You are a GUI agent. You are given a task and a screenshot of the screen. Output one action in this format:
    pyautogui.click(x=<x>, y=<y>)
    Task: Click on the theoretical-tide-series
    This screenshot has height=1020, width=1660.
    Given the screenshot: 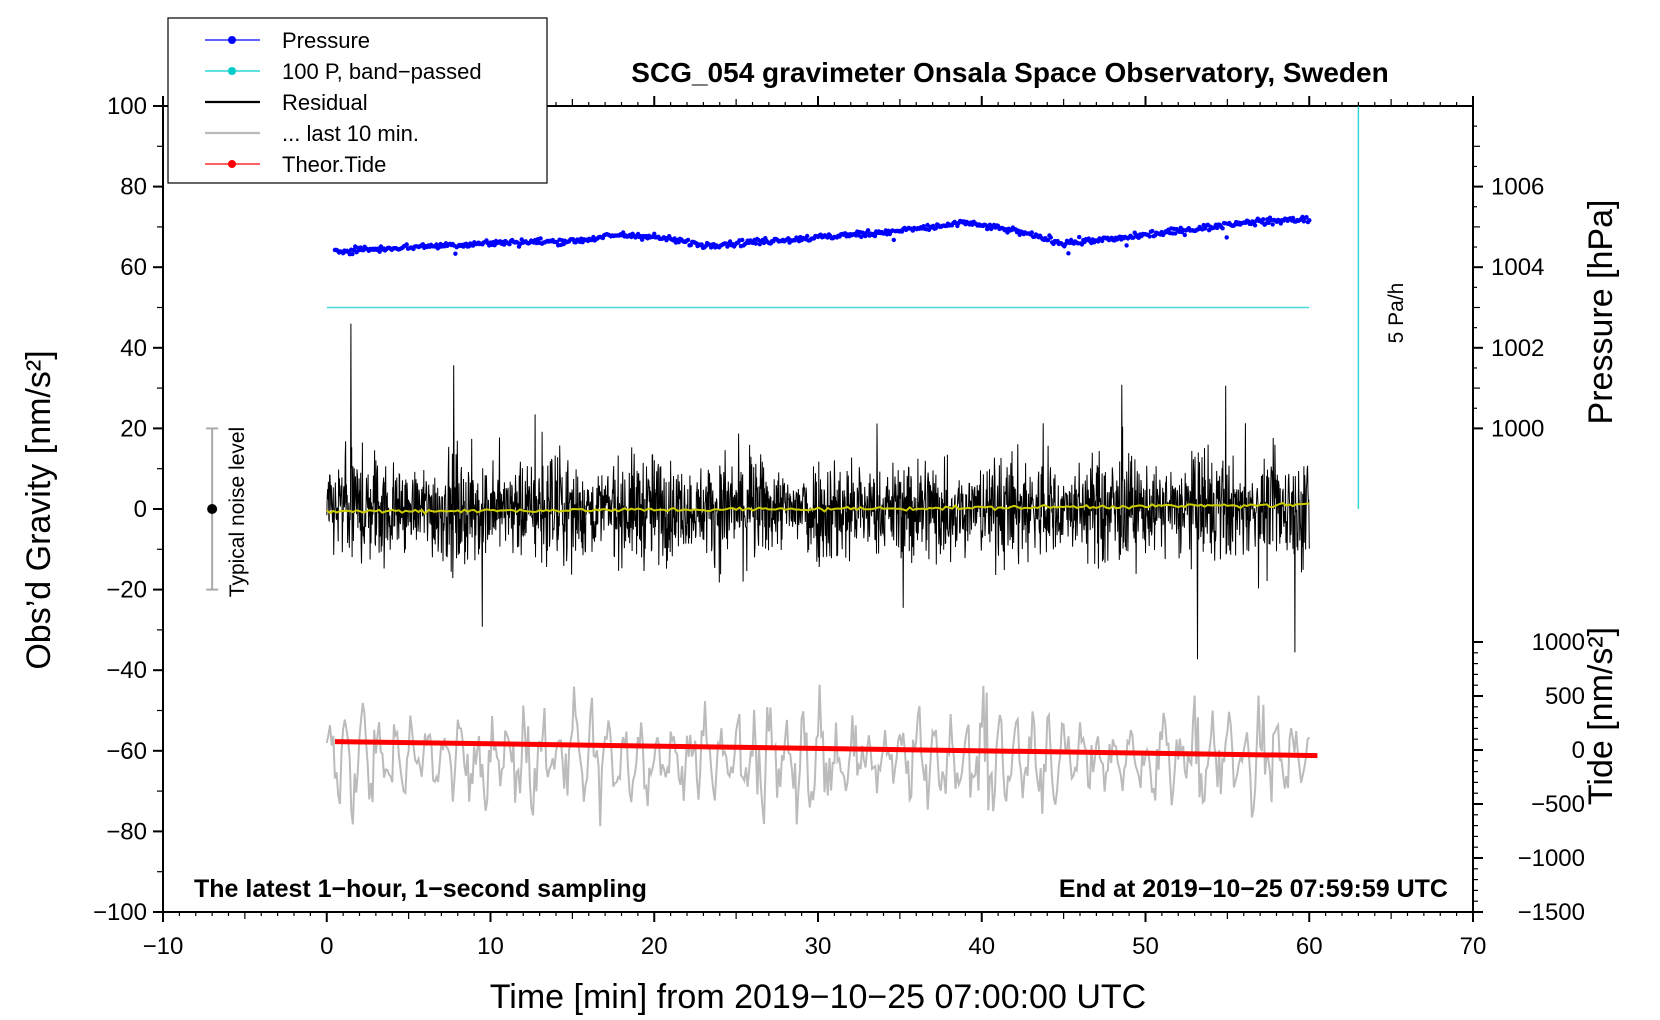 What is the action you would take?
    pyautogui.click(x=826, y=749)
    